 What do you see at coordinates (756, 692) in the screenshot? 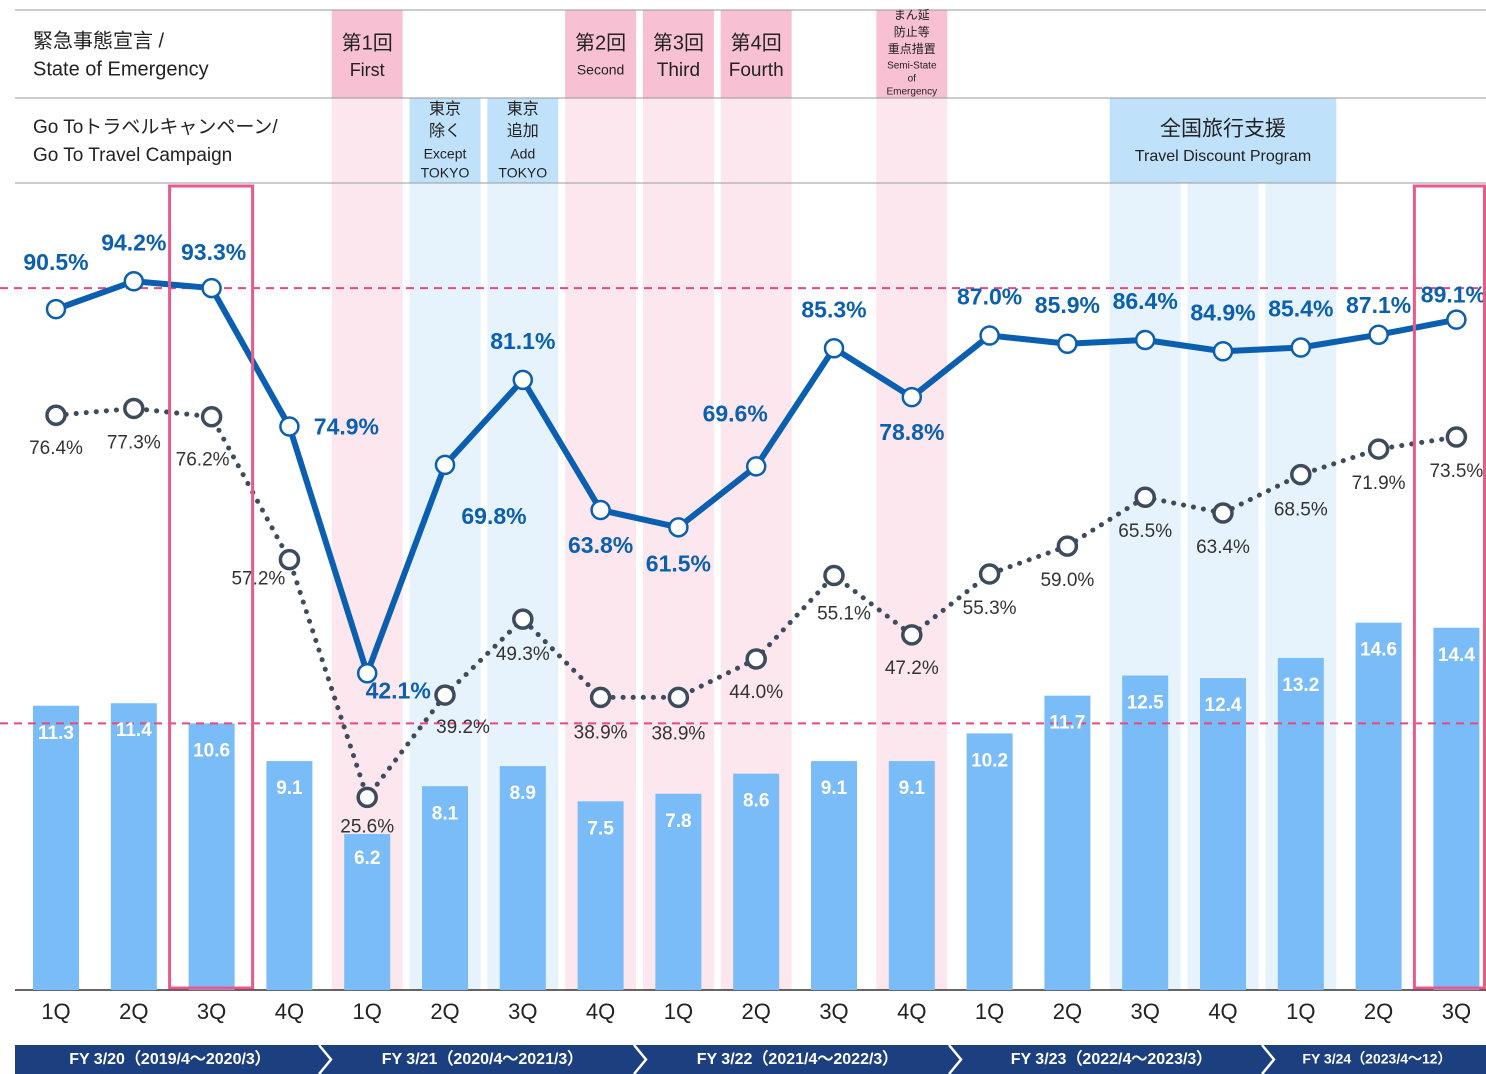
I see `data-label: 44.0%` at bounding box center [756, 692].